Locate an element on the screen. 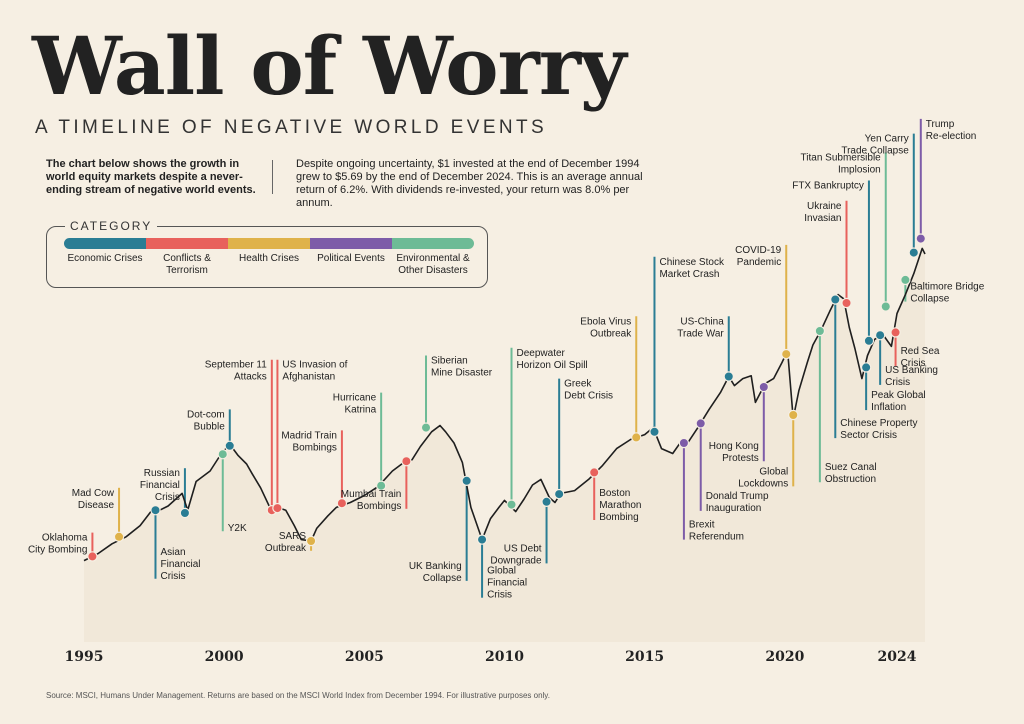 This screenshot has width=1024, height=724. event-label-line: Trump is located at coordinates (940, 124).